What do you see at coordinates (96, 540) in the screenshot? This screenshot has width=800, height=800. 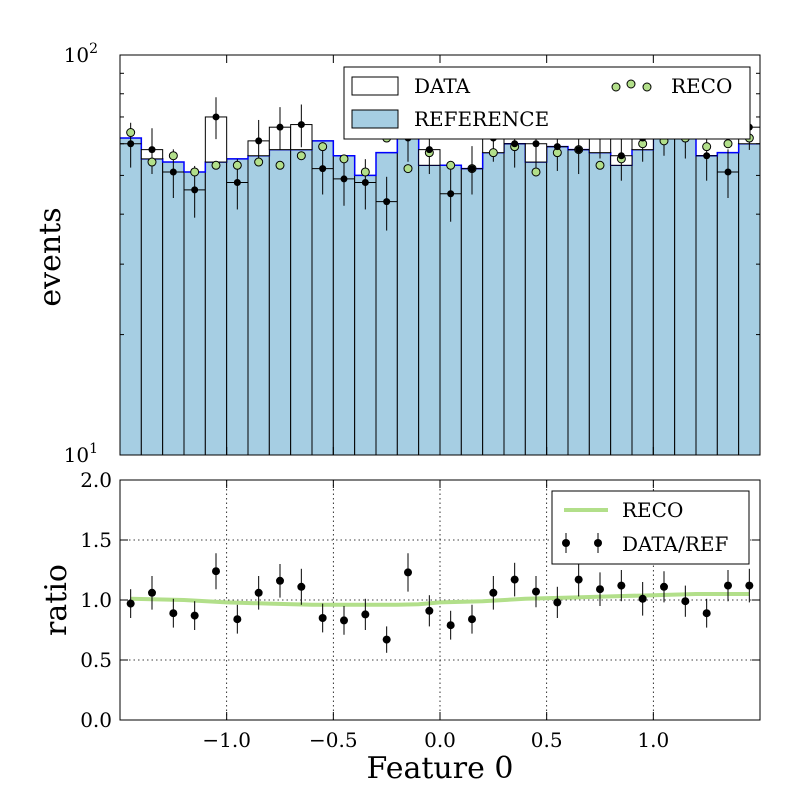 I see `y-tick-label: 1.5` at bounding box center [96, 540].